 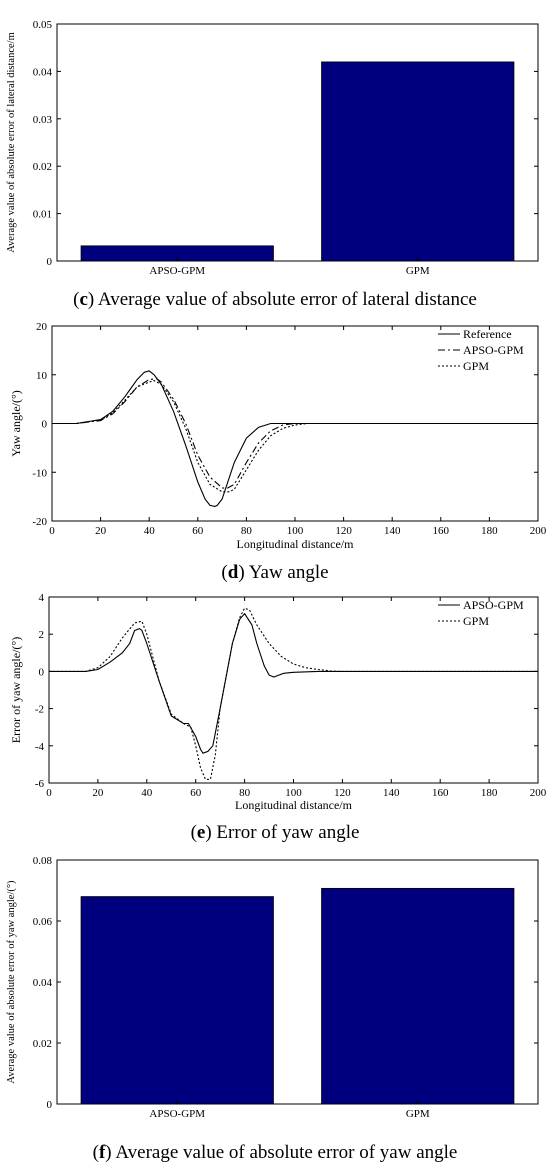 I want to click on y-tick-label: 0.08, so click(x=43, y=861).